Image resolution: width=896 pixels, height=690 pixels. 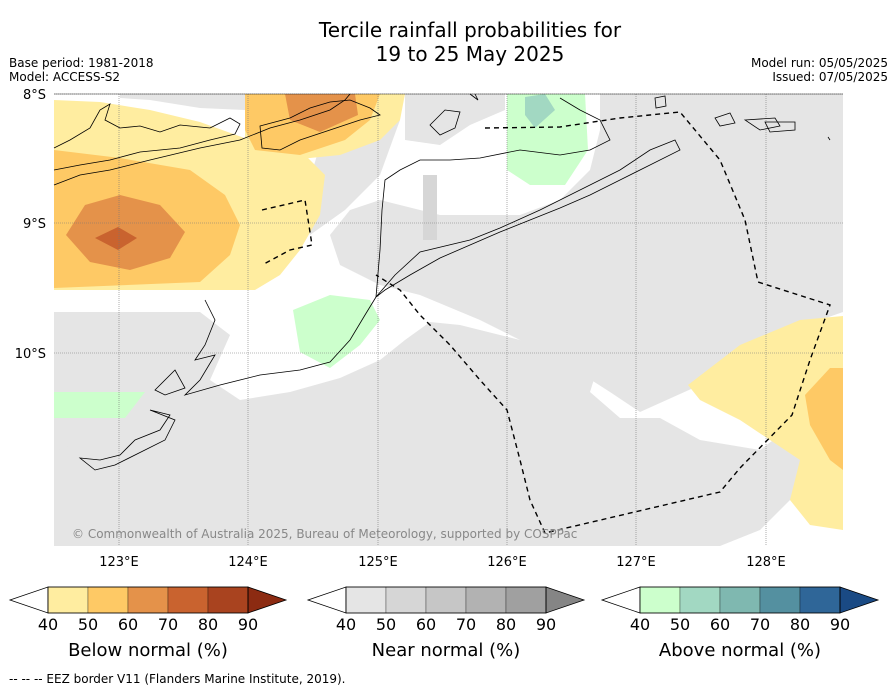 I want to click on colorbars: 40 50 60 70 80 90 40 50 60 70 80 90 40 50 60 70 80 90, so click(x=444, y=610).